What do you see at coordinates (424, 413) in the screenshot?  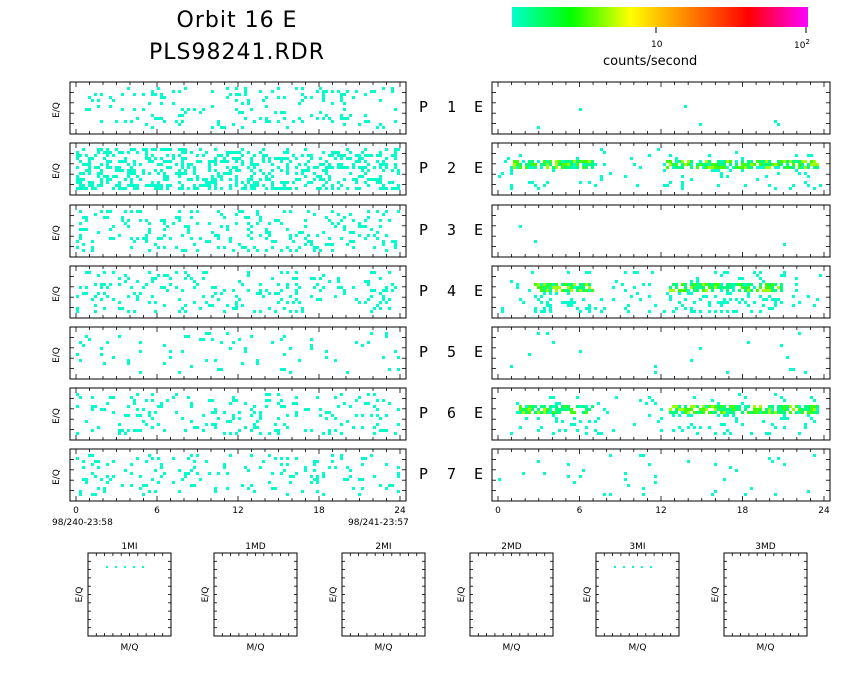 I see `panel-label-6-p: P` at bounding box center [424, 413].